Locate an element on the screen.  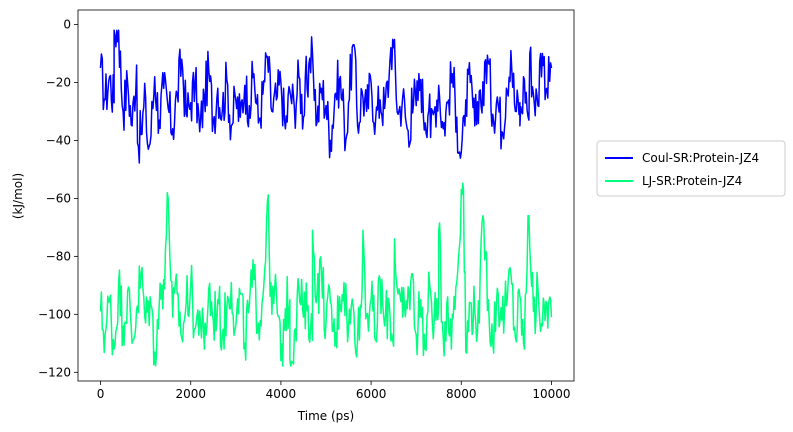
y-tick-label--40: −40 is located at coordinates (58, 140).